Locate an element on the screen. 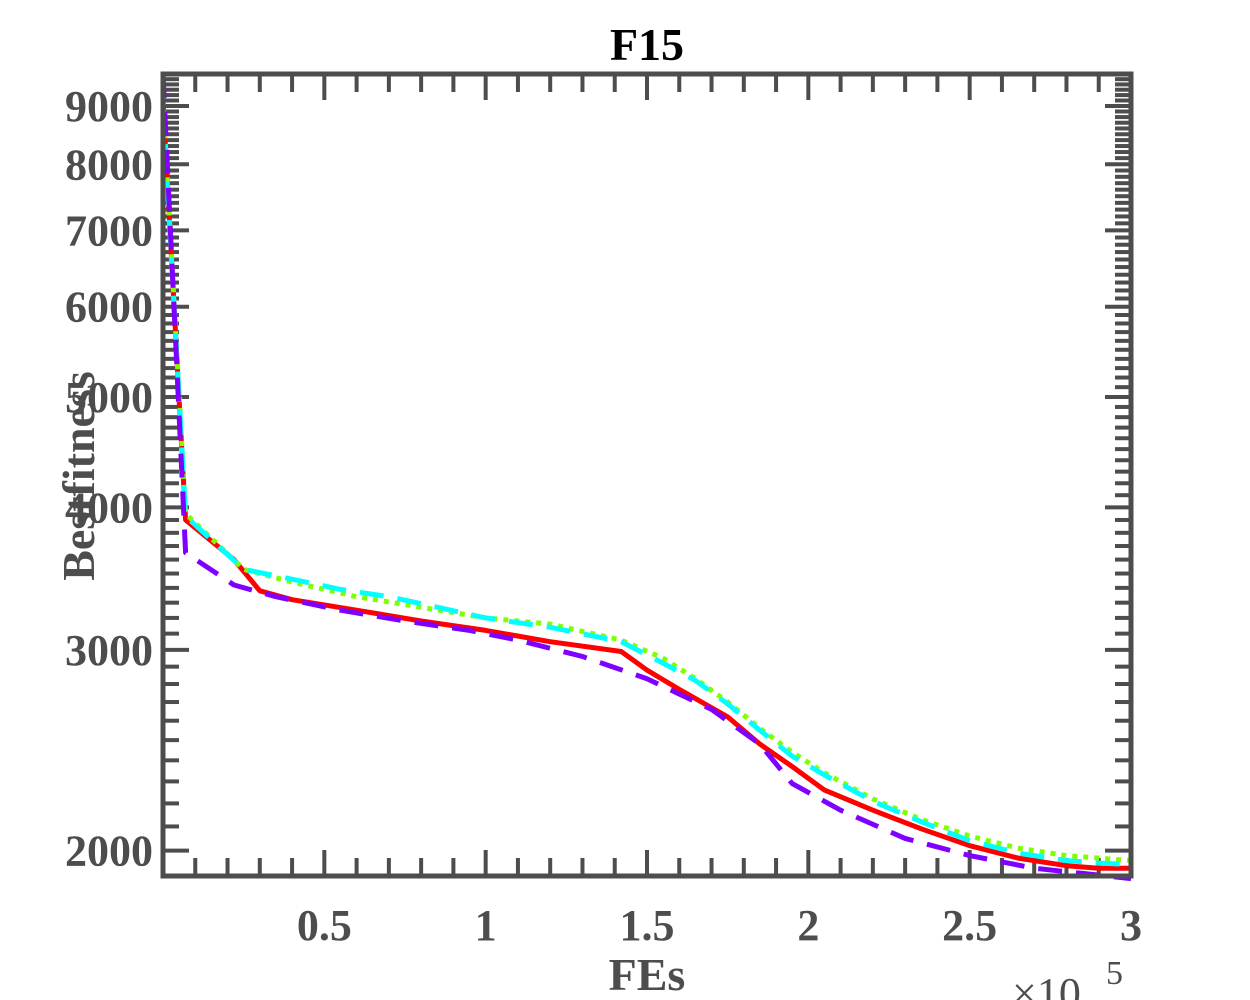 The width and height of the screenshot is (1250, 1000). y-tick-label: 4000 is located at coordinates (109, 507).